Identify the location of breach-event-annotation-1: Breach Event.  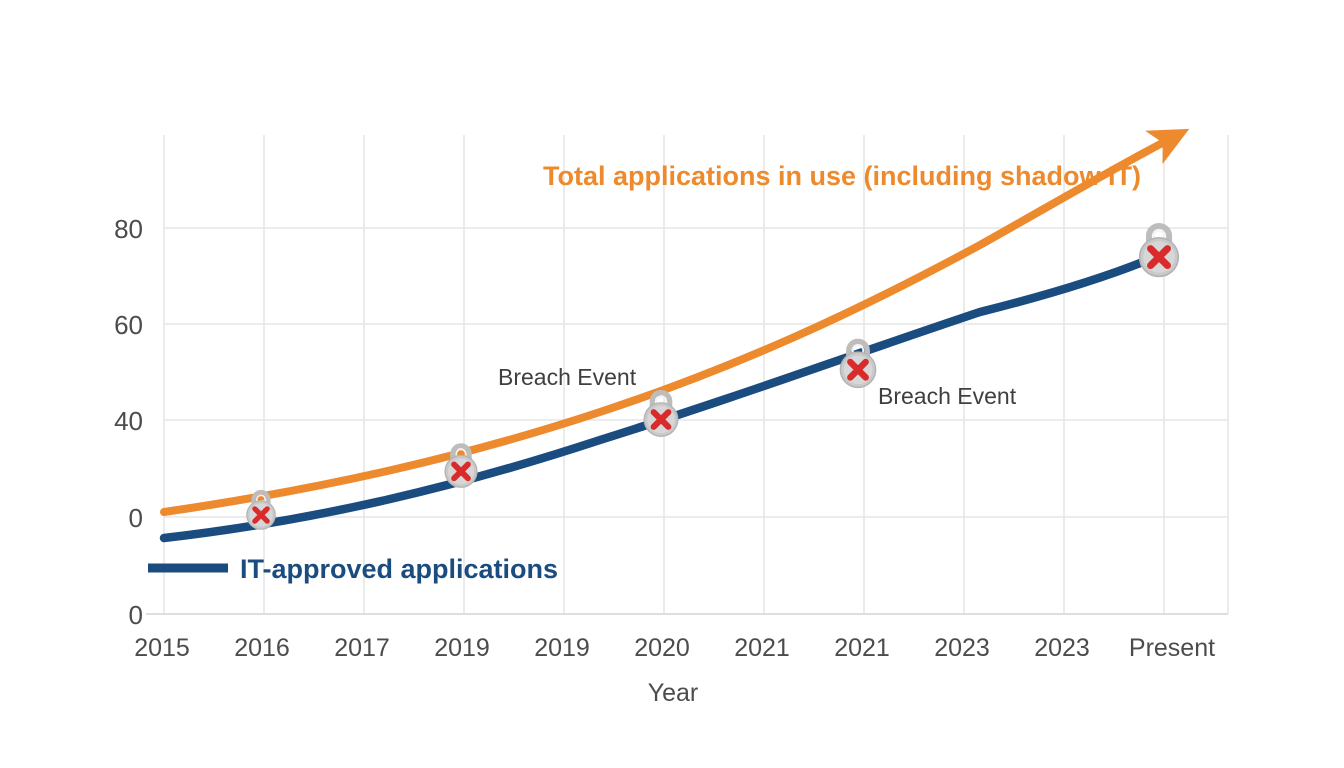
(567, 377).